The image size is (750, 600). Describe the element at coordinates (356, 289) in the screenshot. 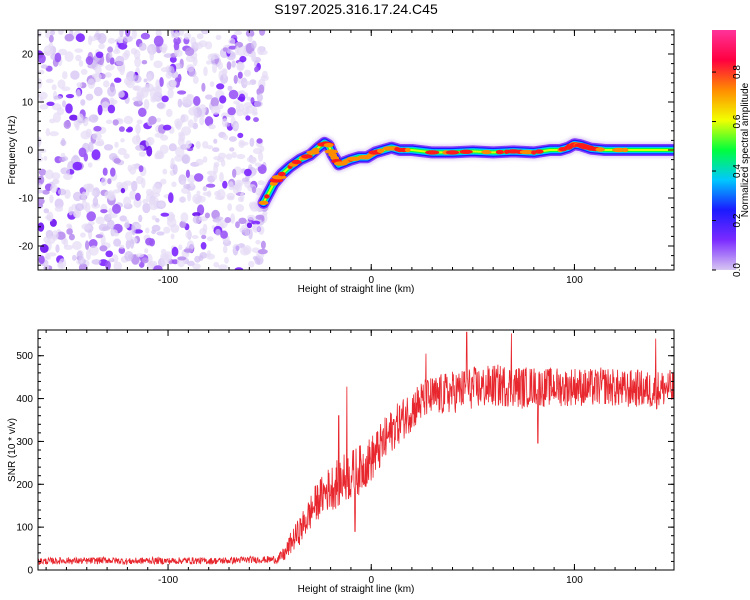

I see `spectrogram-x-axis-label: Height of straight line (km)` at that location.